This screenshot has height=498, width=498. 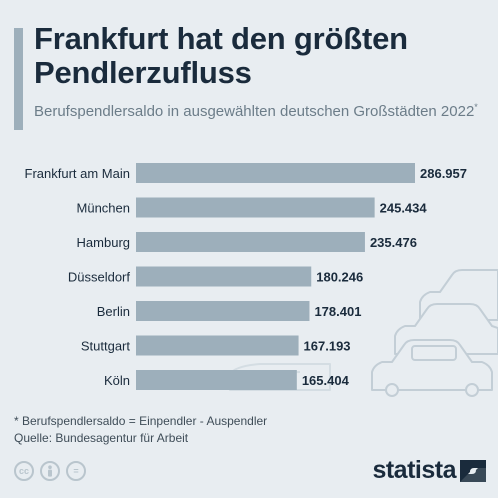 I want to click on value-label: 235.476, so click(x=393, y=242).